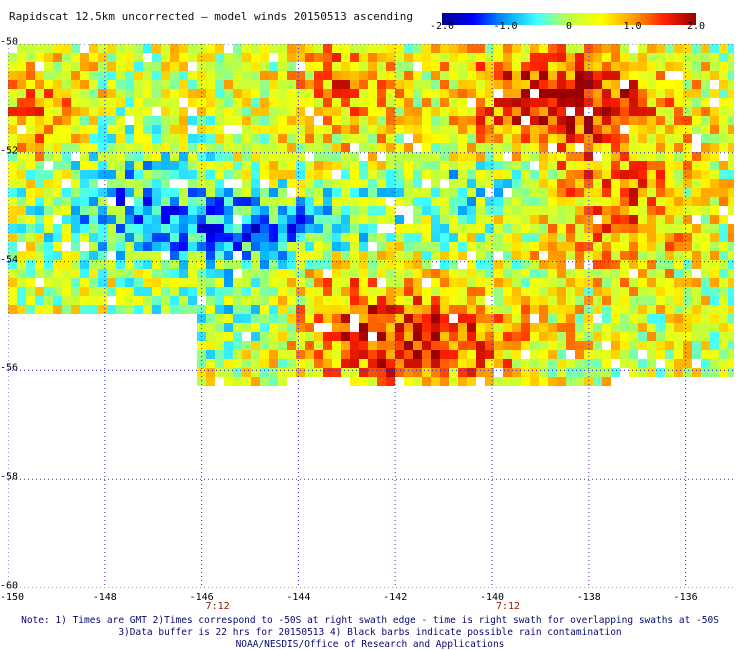 This screenshot has height=650, width=740. Describe the element at coordinates (569, 19) in the screenshot. I see `colorbar-gradient` at that location.